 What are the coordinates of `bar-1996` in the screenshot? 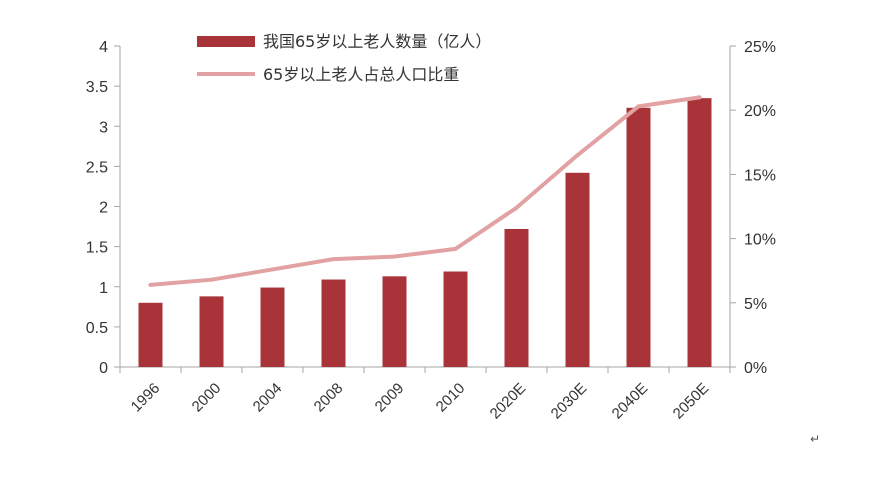 It's located at (150, 334).